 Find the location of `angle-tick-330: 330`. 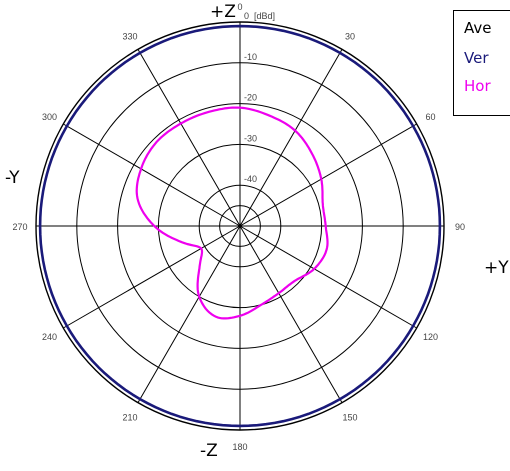

angle-tick-330: 330 is located at coordinates (129, 36).